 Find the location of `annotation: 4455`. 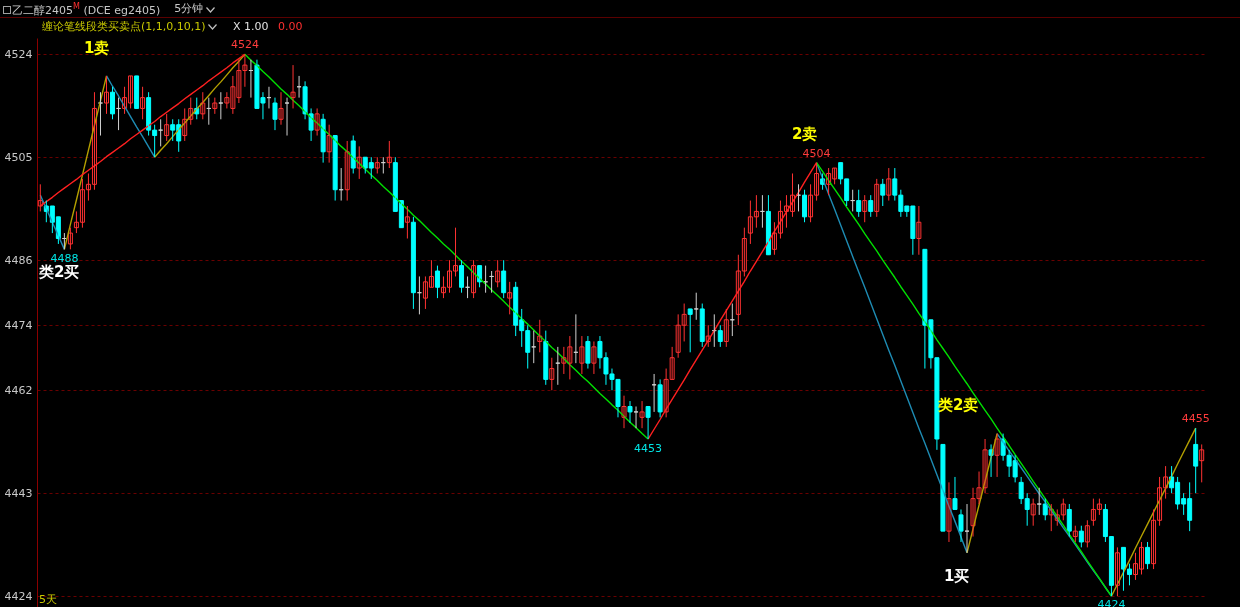

annotation: 4455 is located at coordinates (1195, 419).